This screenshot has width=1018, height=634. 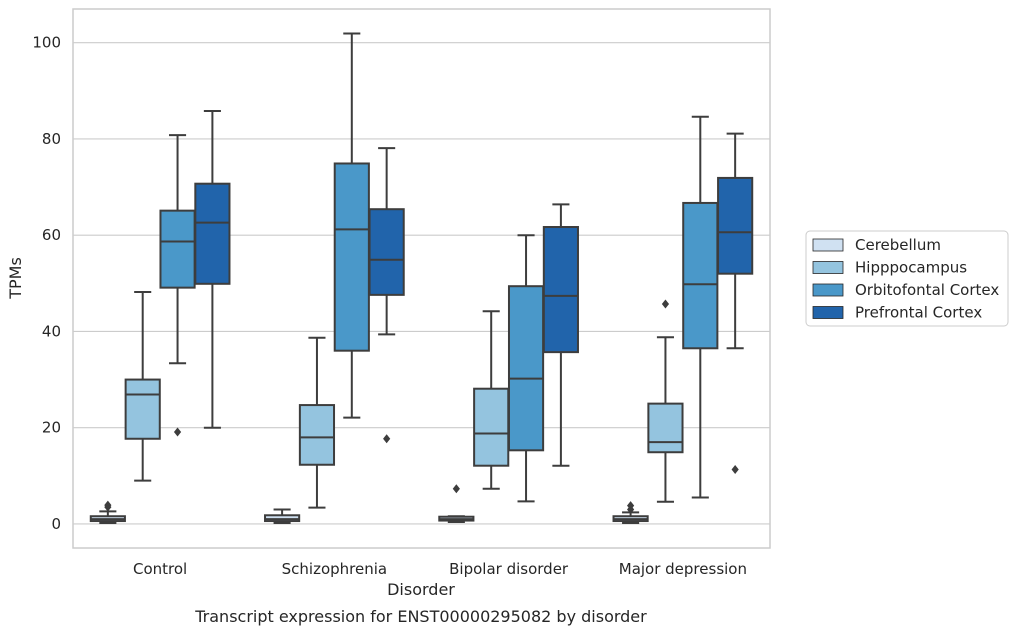 I want to click on legend-label: Hipppocampus, so click(x=911, y=268).